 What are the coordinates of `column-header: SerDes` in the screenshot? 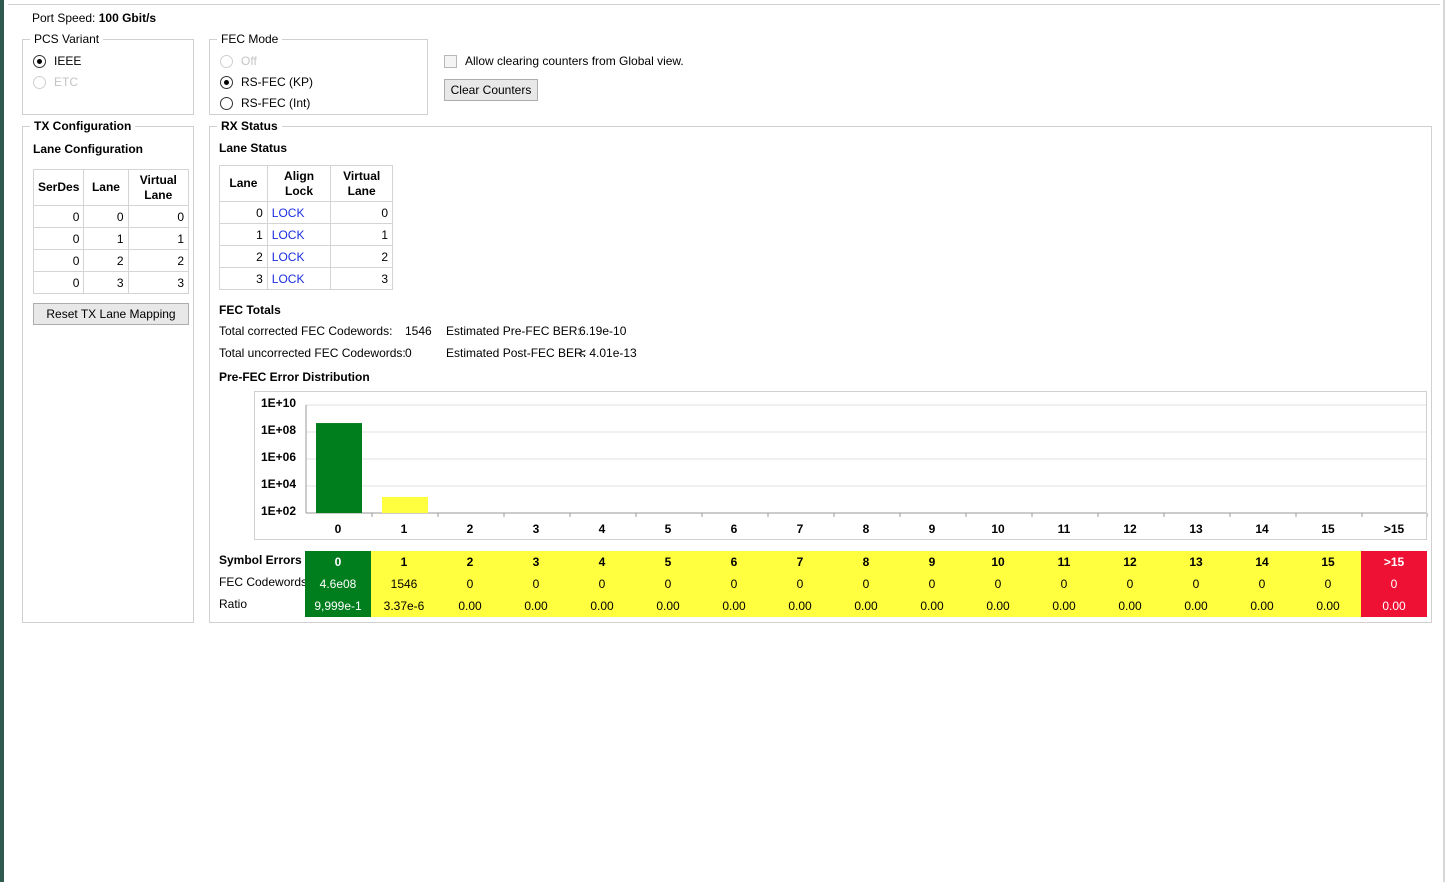 It's located at (58, 187).